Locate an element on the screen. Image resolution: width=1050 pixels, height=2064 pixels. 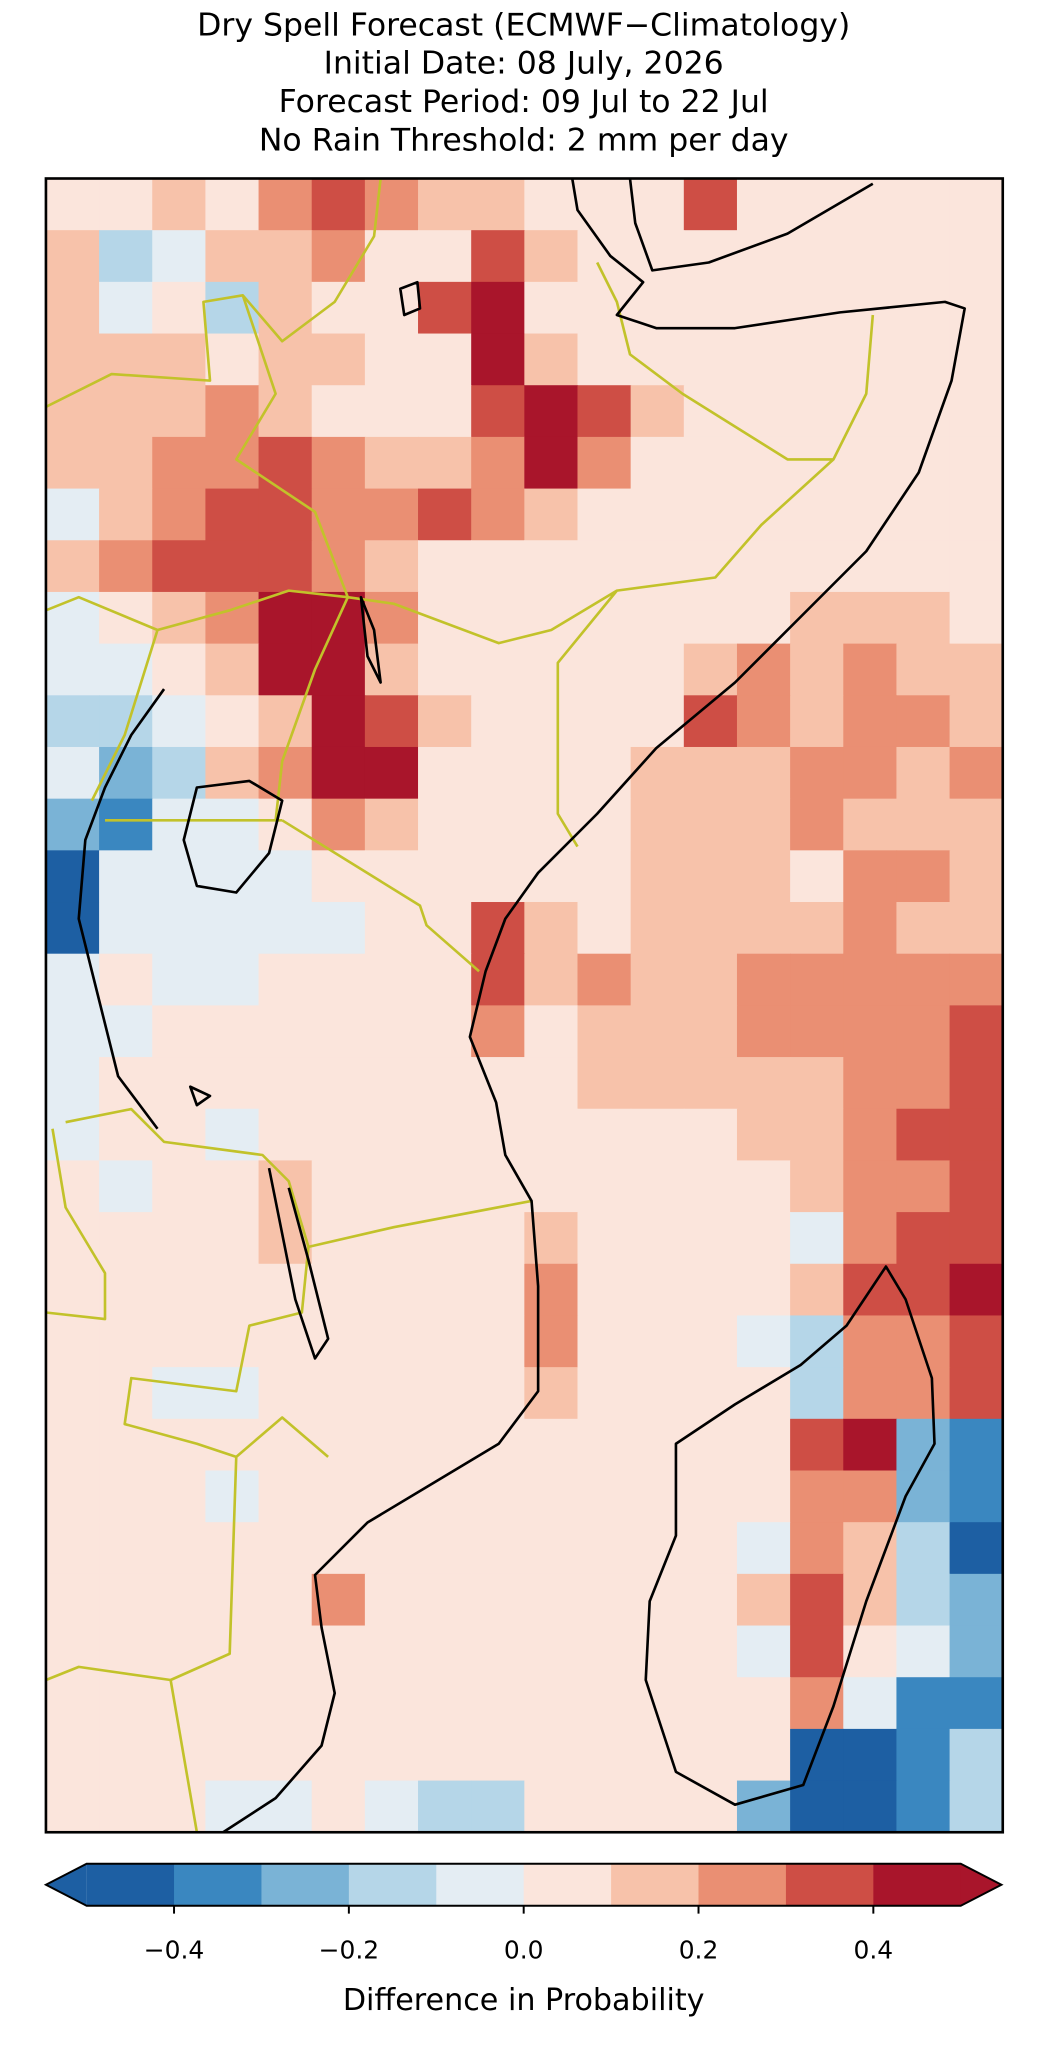
colorbar-label: Difference in Probability is located at coordinates (524, 2000).